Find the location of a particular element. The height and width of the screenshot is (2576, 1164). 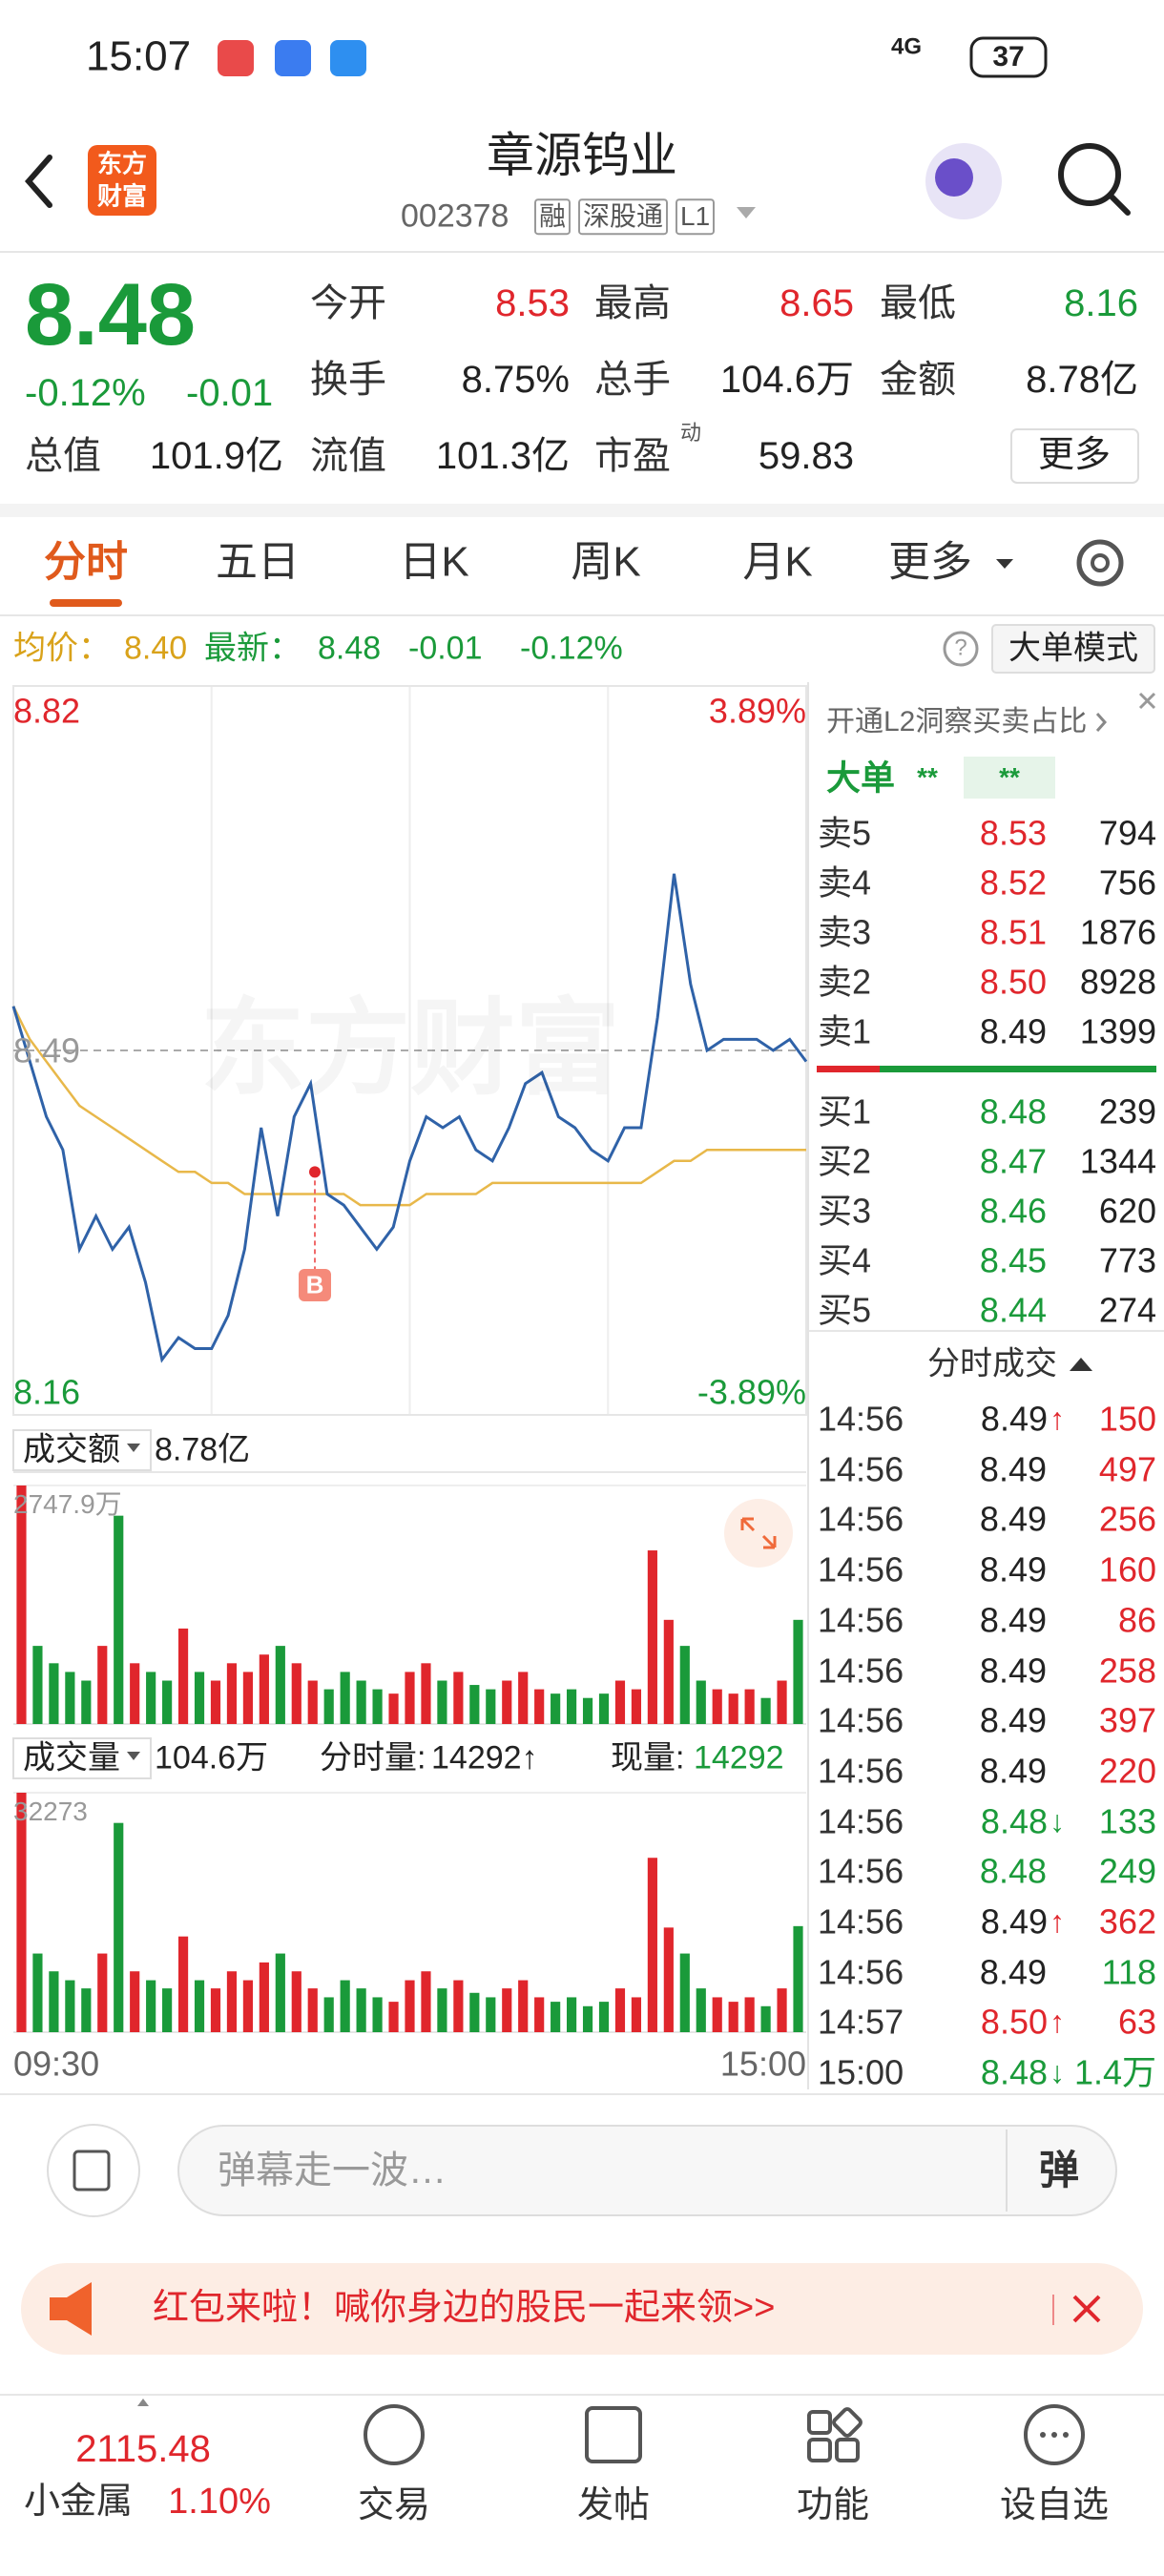

tab: 五日 is located at coordinates (258, 562).